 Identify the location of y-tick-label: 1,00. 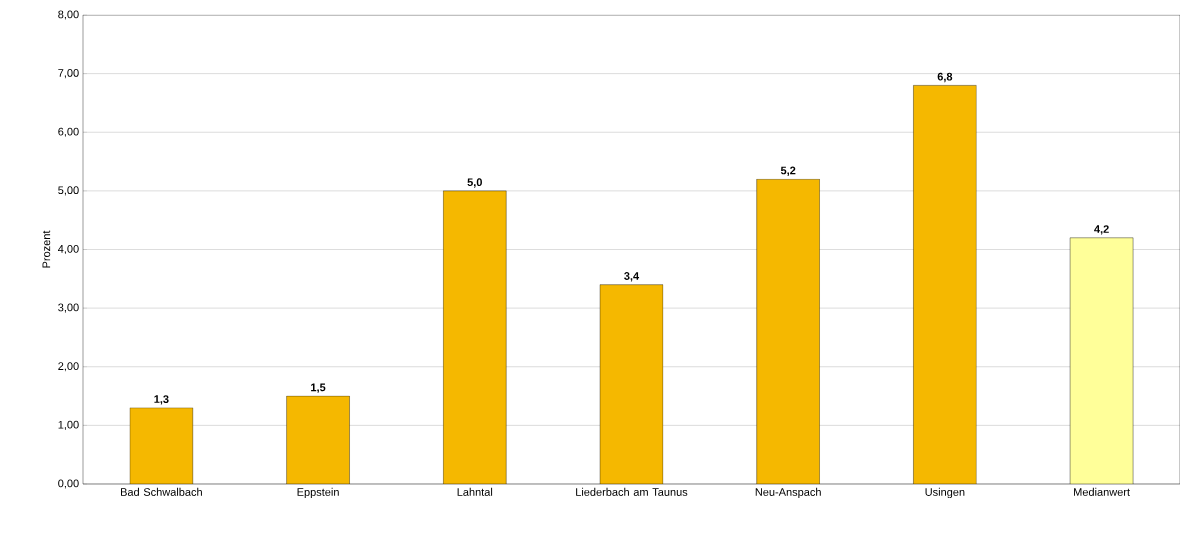
(68, 425).